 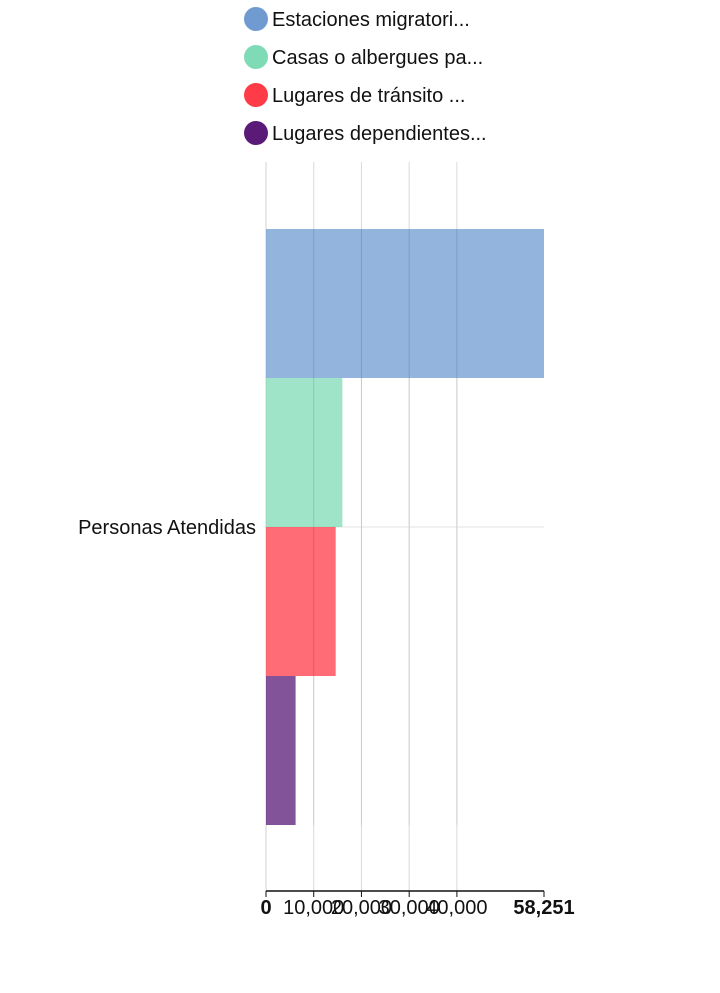 I want to click on x-tick-label-2: 20,000, so click(x=361, y=908).